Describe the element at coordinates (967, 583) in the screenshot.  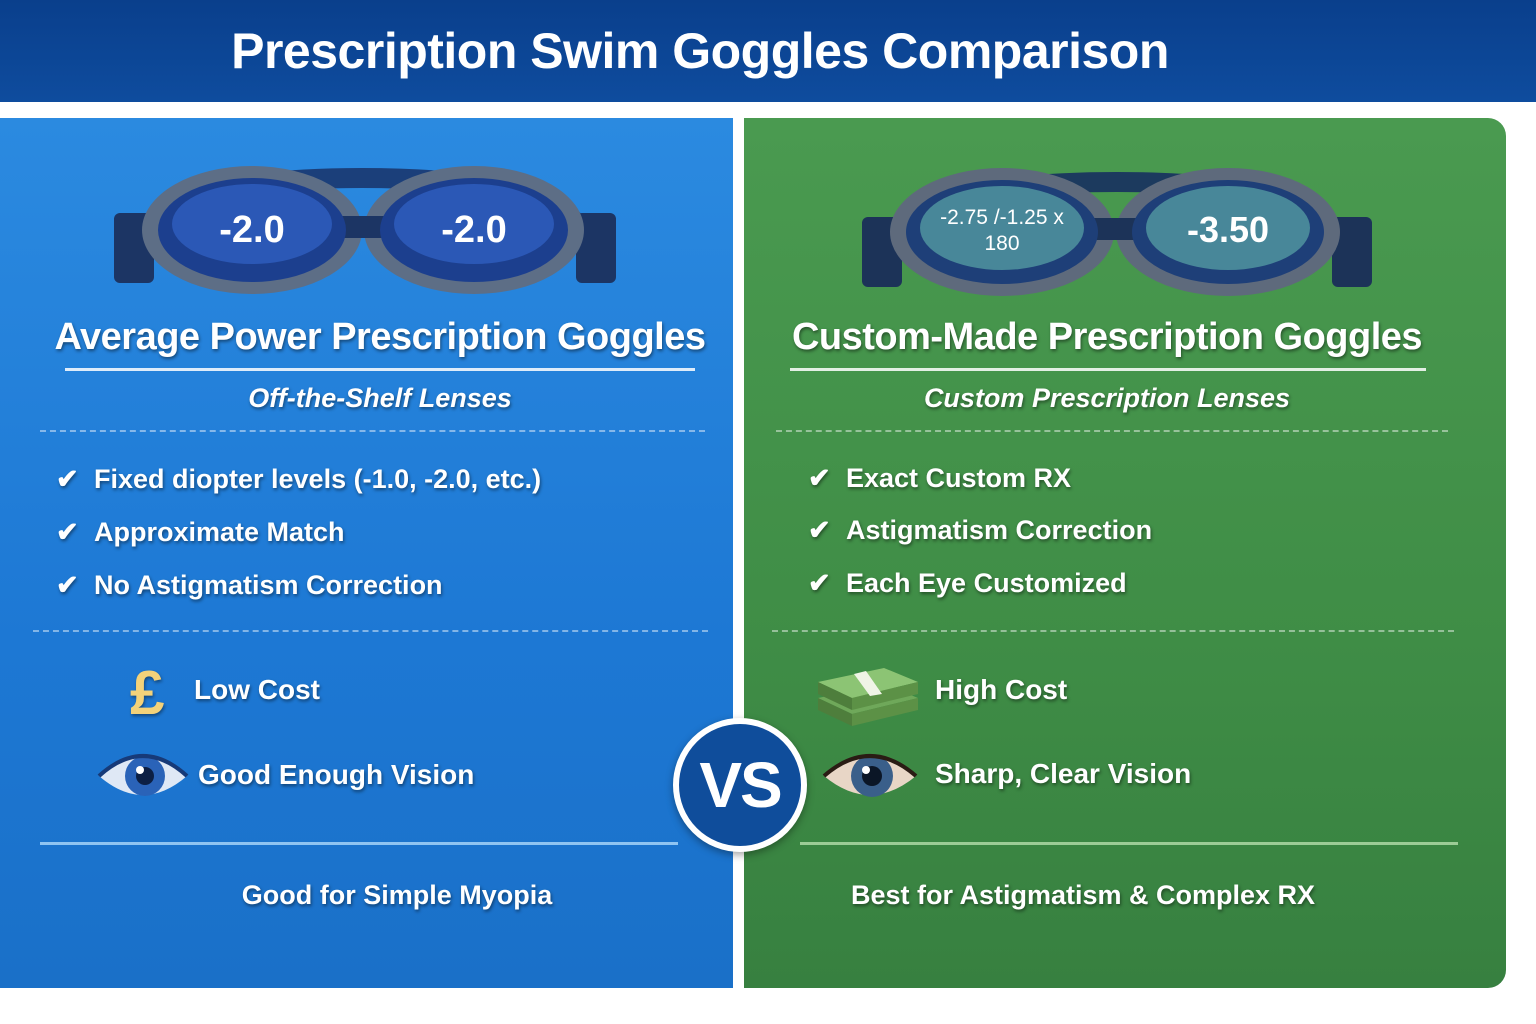
I see `check-item: ✔ Each Eye Customized` at that location.